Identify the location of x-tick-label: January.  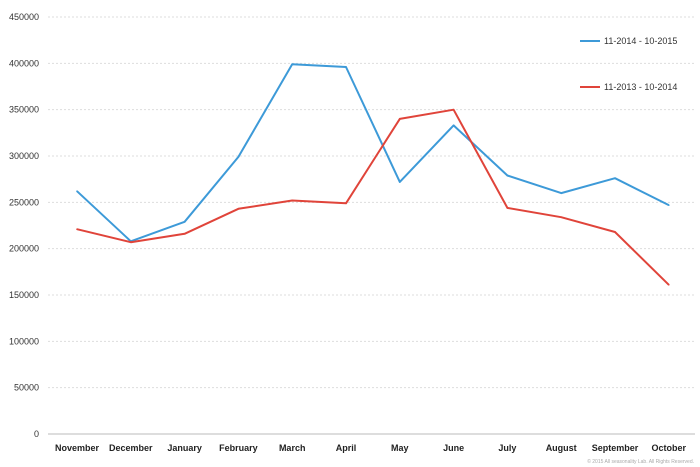
(184, 448).